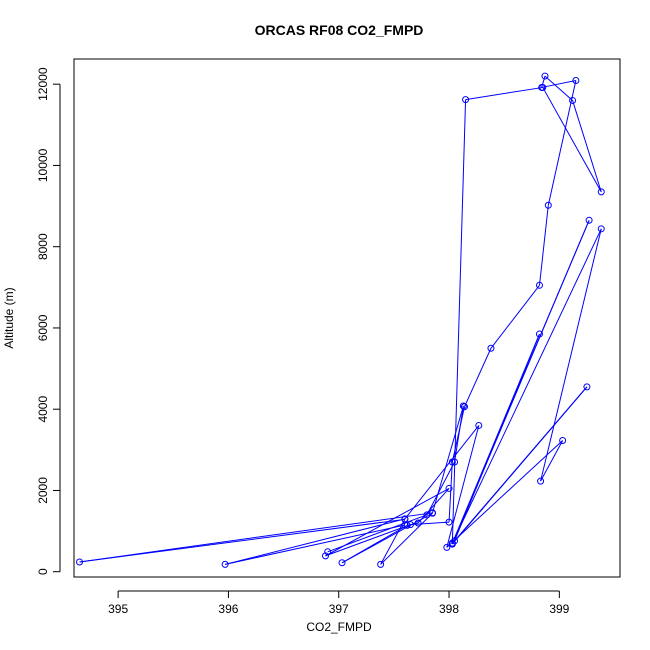  What do you see at coordinates (43, 409) in the screenshot?
I see `y-tick-label: 4000` at bounding box center [43, 409].